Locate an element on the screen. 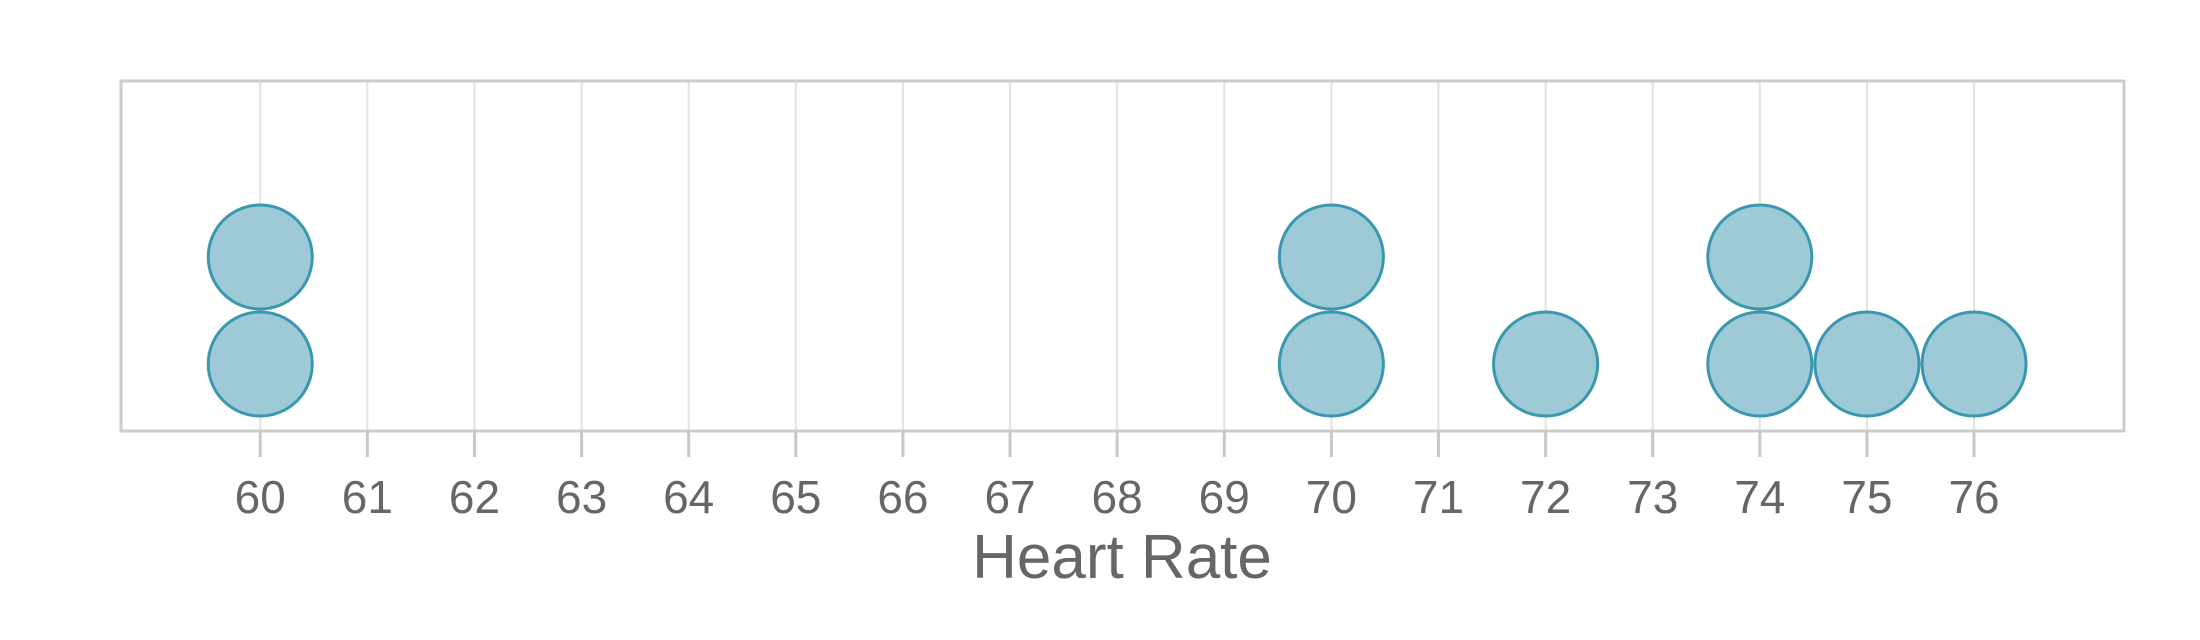  x-tick-label: 74 is located at coordinates (1759, 497).